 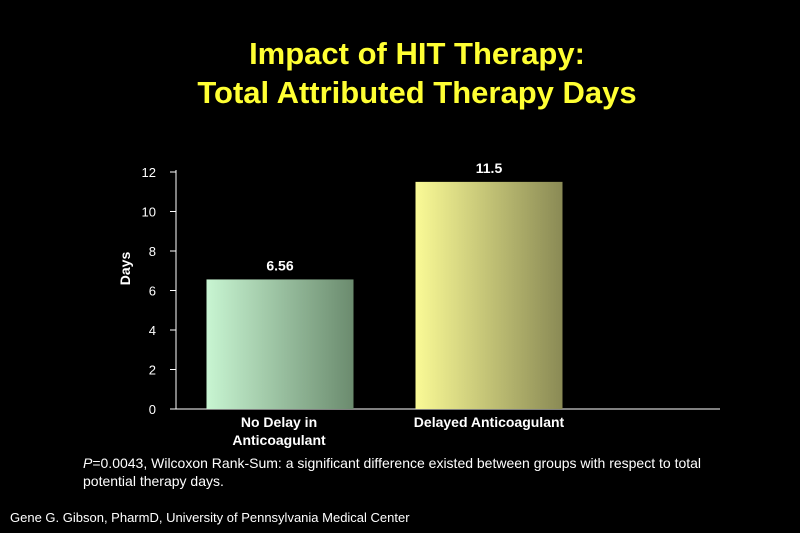 I want to click on footnote-p-symbol: P, so click(x=88, y=463).